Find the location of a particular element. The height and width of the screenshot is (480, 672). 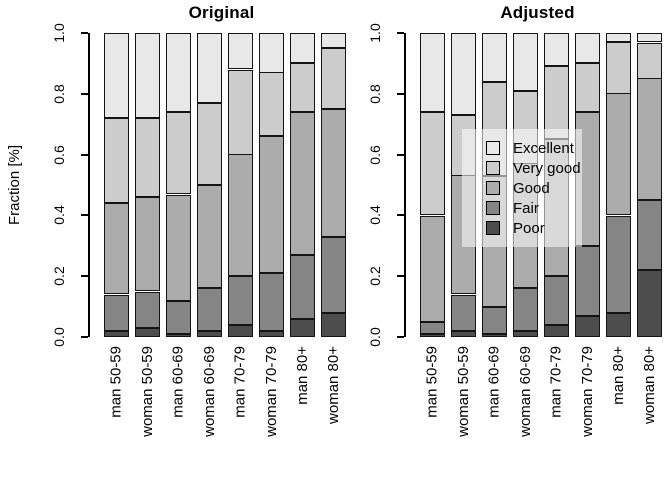

x-category-label: man 80+ is located at coordinates (618, 375).